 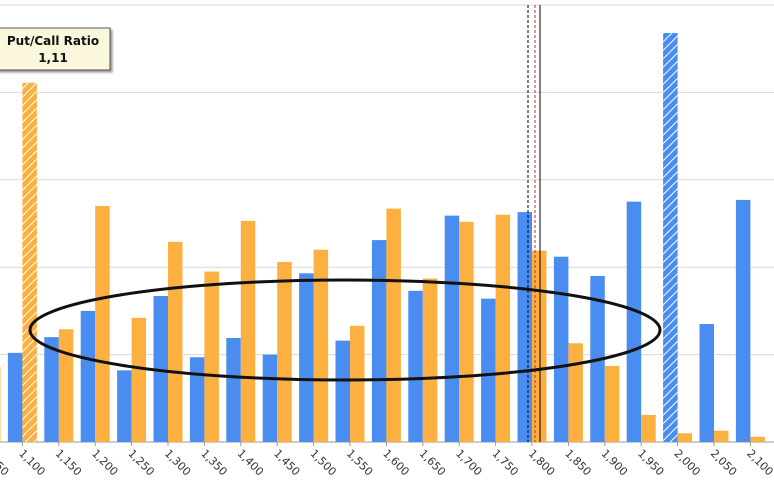 What do you see at coordinates (759, 462) in the screenshot?
I see `x-tick-label: 2,100` at bounding box center [759, 462].